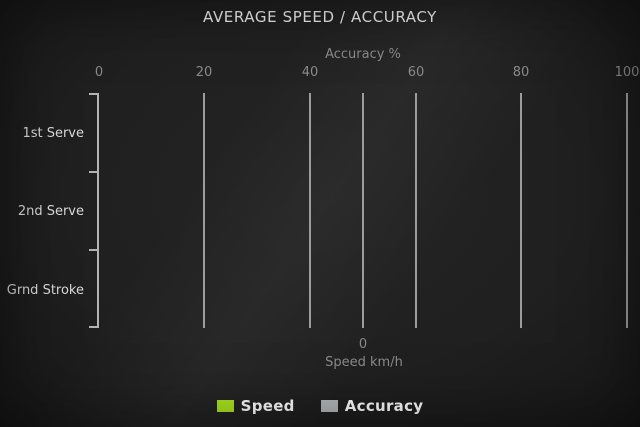 This screenshot has width=640, height=427. Describe the element at coordinates (384, 406) in the screenshot. I see `legend-label-accuracy: Accuracy` at that location.